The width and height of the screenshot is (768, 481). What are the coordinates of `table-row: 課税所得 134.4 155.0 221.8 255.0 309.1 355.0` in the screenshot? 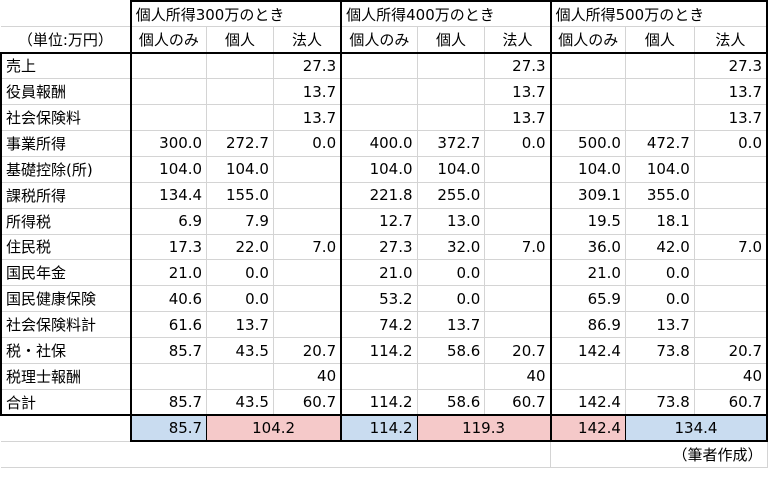 It's located at (384, 195).